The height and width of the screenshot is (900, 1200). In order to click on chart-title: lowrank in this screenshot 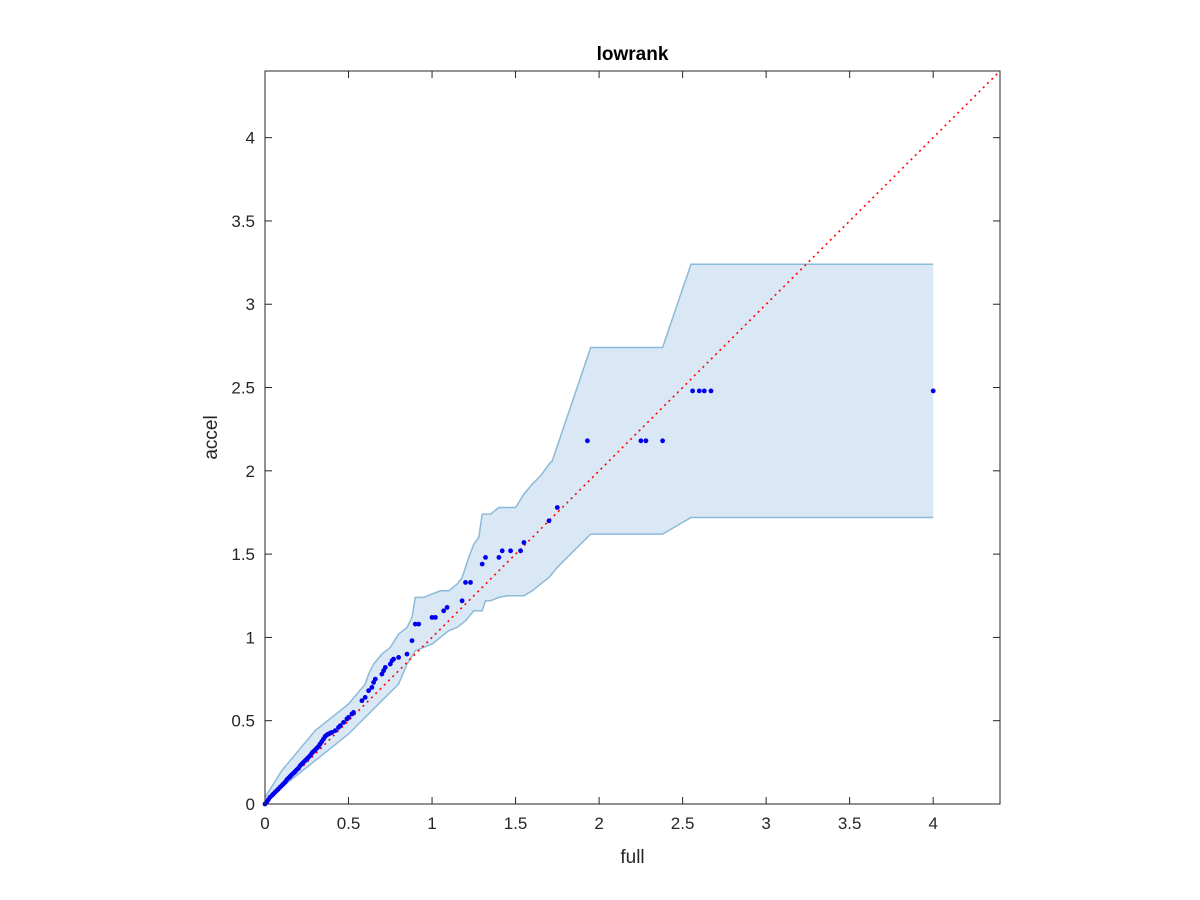, I will do `click(633, 54)`.